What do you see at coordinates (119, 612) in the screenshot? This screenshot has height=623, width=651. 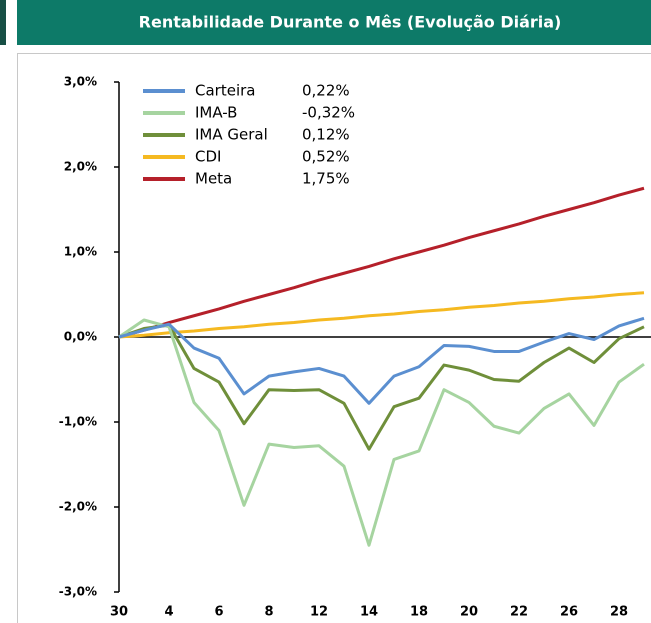 I see `x-tick-label: 30` at bounding box center [119, 612].